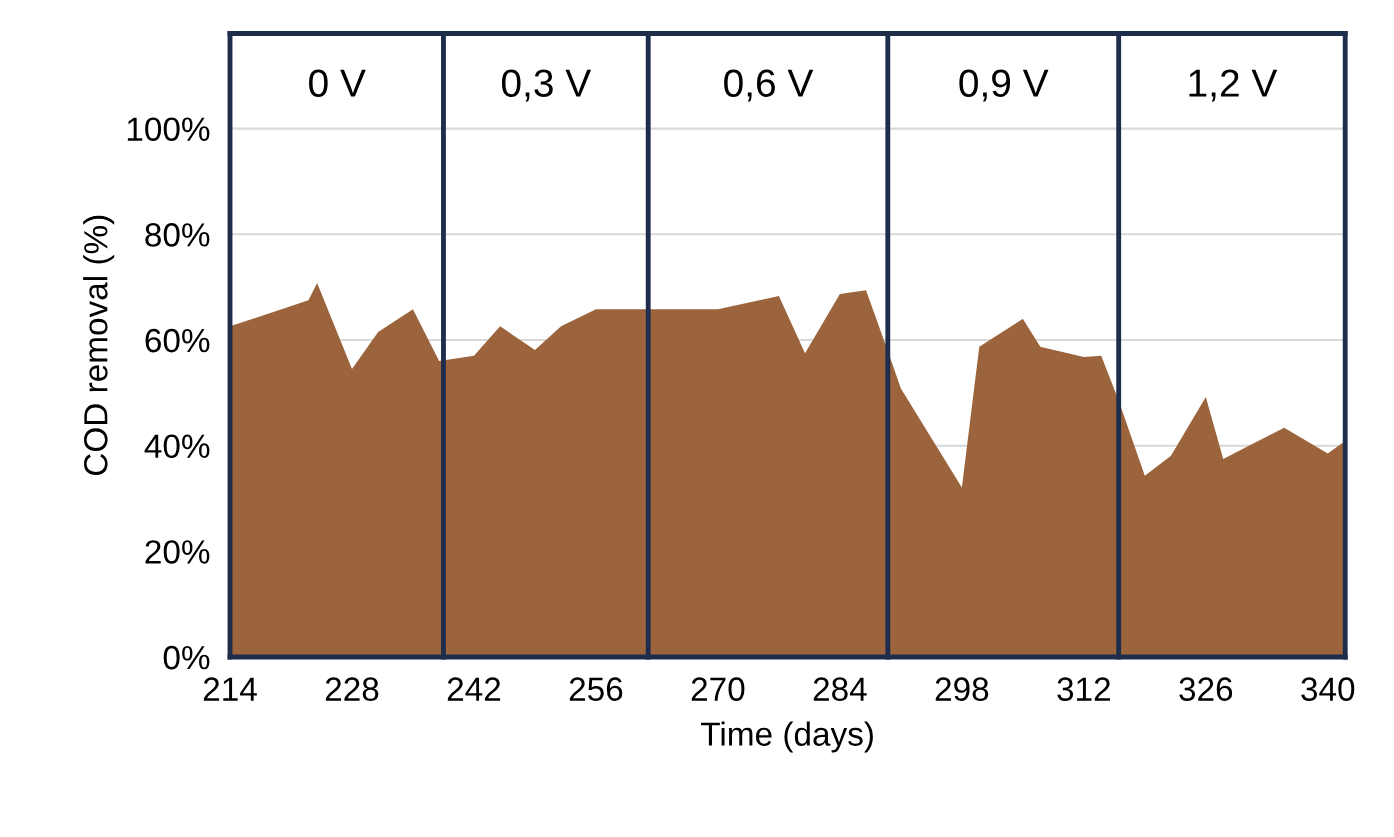  I want to click on y-tick-label: 40%, so click(177, 446).